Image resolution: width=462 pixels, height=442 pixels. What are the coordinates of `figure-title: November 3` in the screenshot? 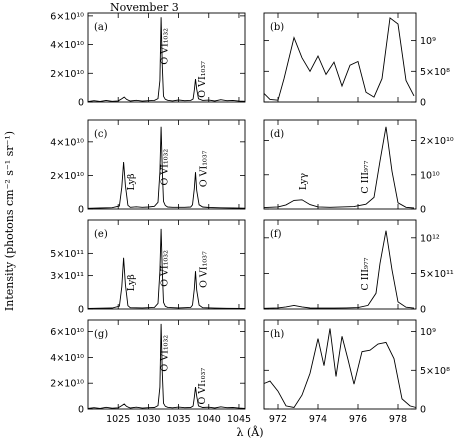 It's located at (144, 7).